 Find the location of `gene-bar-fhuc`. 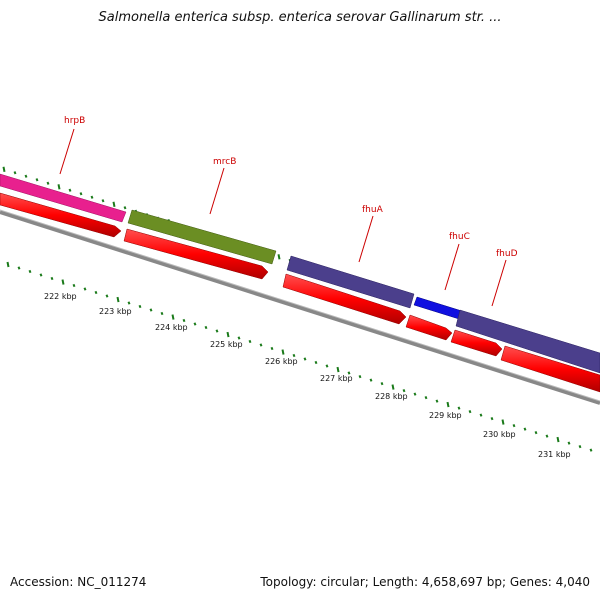

gene-bar-fhuc is located at coordinates (438, 308).